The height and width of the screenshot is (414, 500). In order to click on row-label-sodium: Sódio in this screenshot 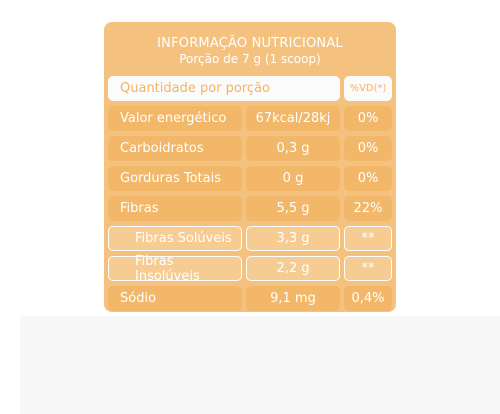, I will do `click(175, 298)`.